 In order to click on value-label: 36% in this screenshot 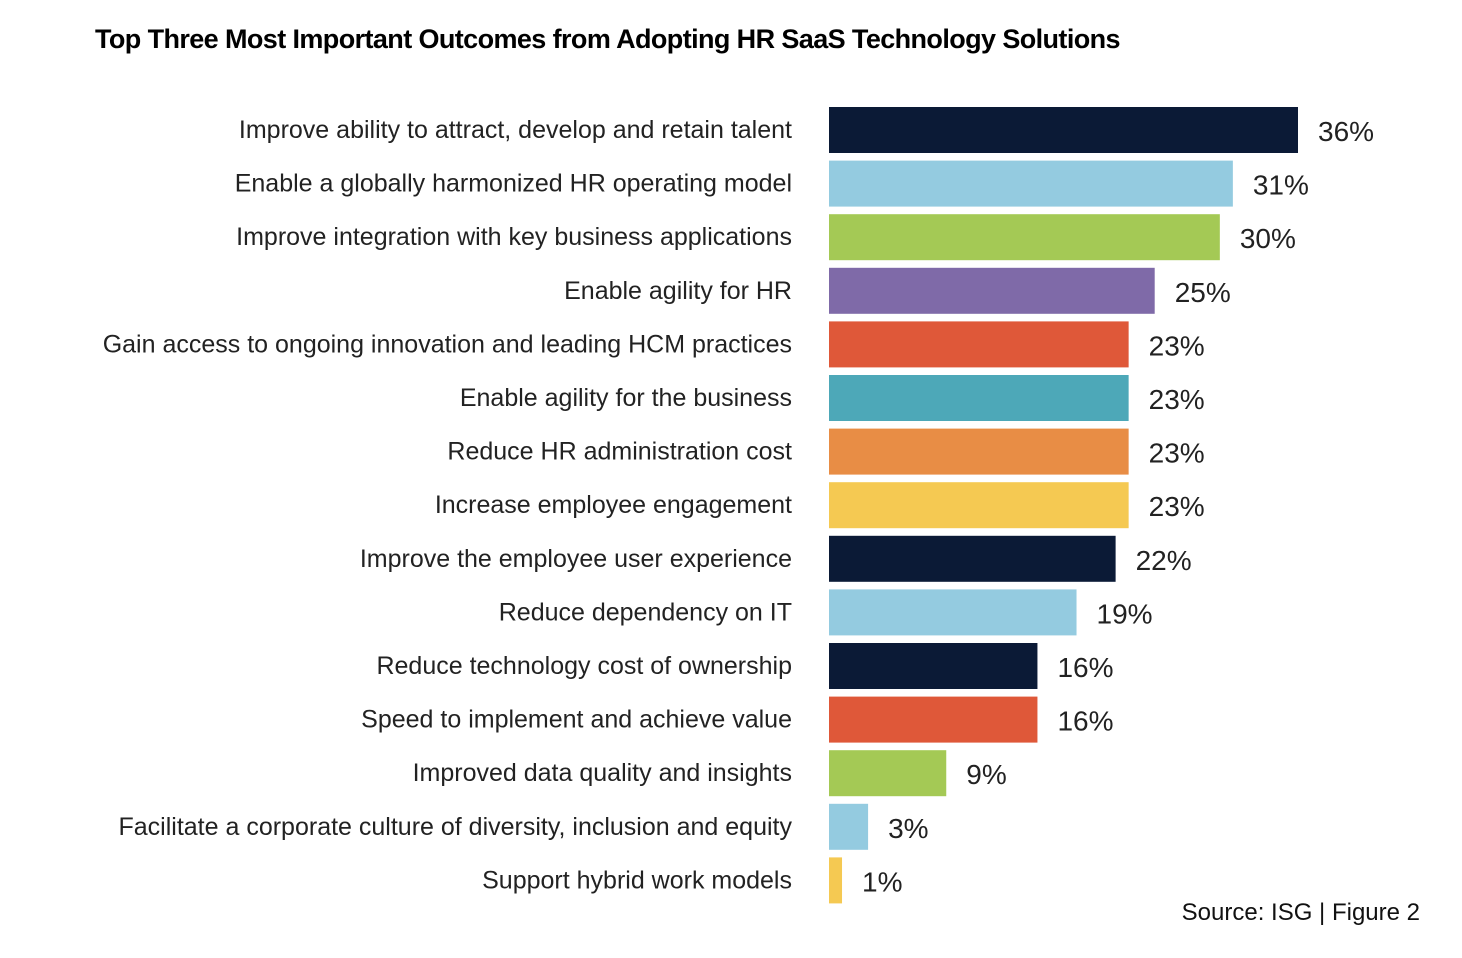, I will do `click(1346, 131)`.